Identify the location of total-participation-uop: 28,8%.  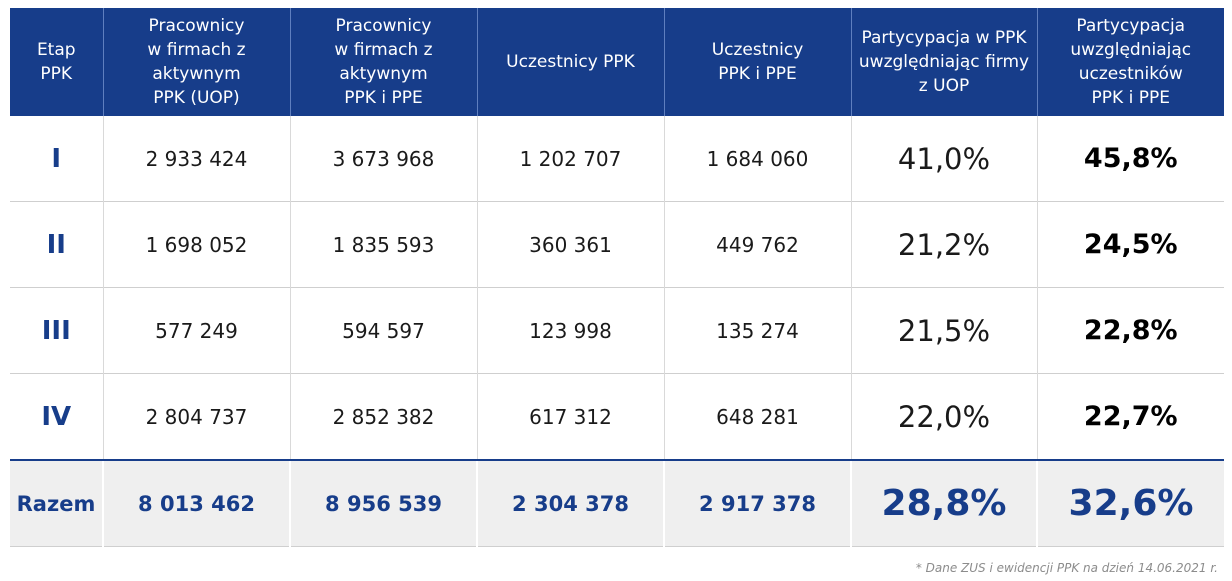
(943, 503).